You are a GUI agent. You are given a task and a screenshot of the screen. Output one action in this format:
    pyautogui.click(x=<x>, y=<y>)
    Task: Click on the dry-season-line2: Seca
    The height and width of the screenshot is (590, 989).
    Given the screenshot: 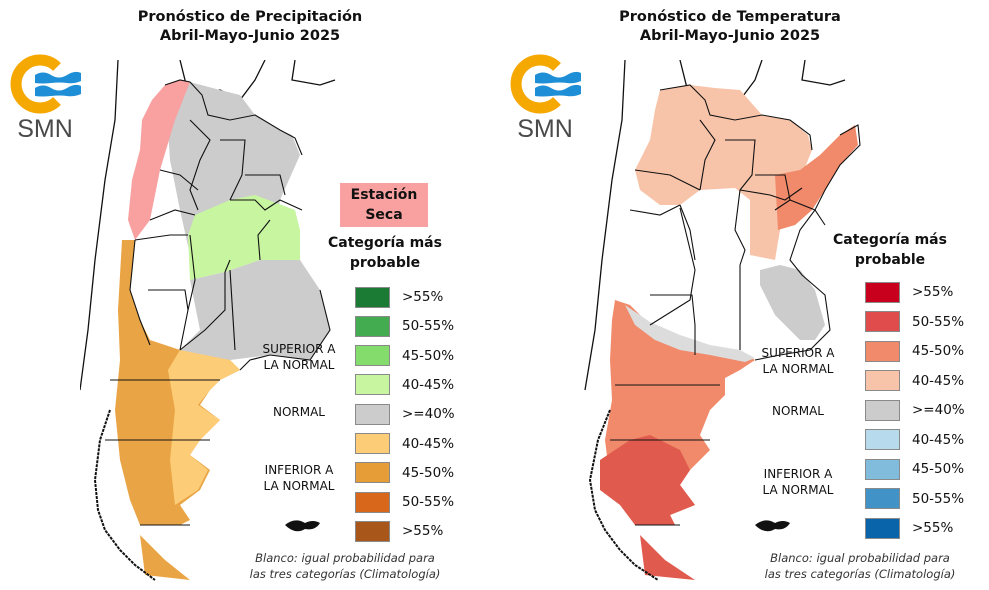 What is the action you would take?
    pyautogui.click(x=384, y=215)
    